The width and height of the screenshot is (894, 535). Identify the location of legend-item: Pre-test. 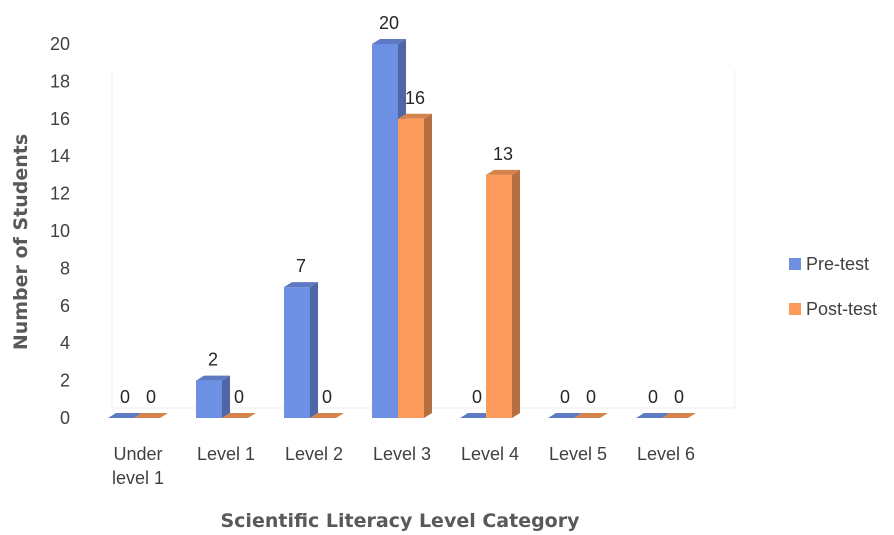
(829, 264).